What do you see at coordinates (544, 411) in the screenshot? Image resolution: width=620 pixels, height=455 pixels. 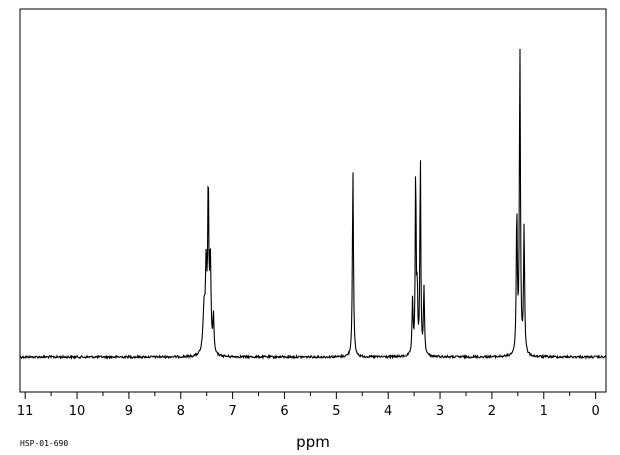 I see `x-tick-label: 1` at bounding box center [544, 411].